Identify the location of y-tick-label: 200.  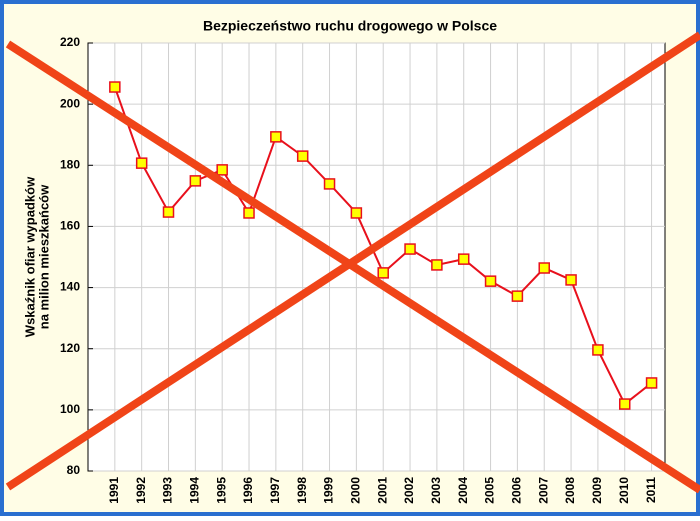
(70, 103).